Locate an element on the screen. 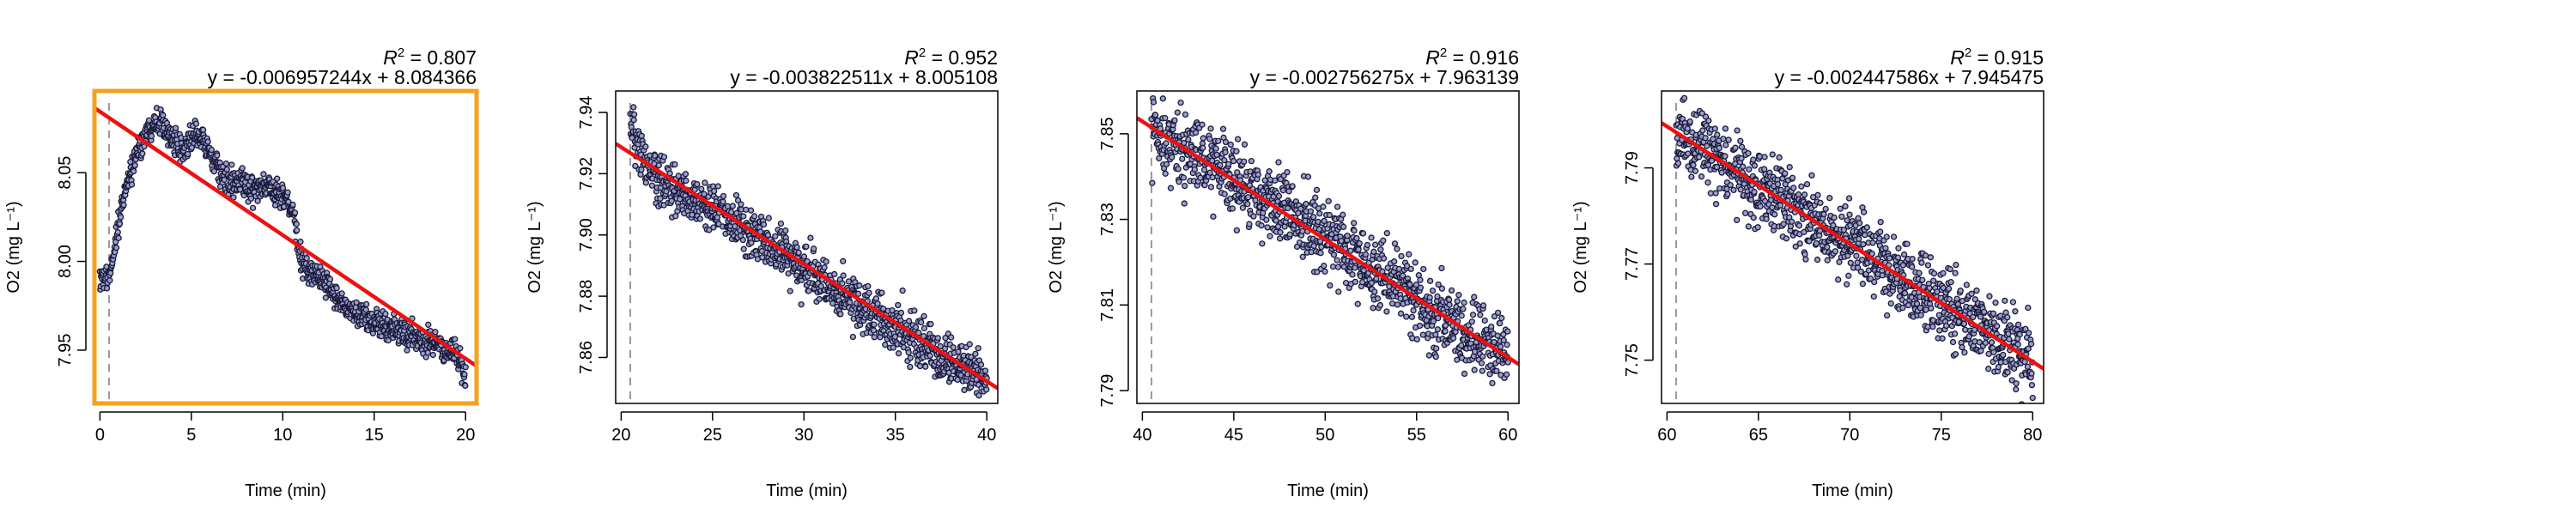  highlight-frame is located at coordinates (285, 247).